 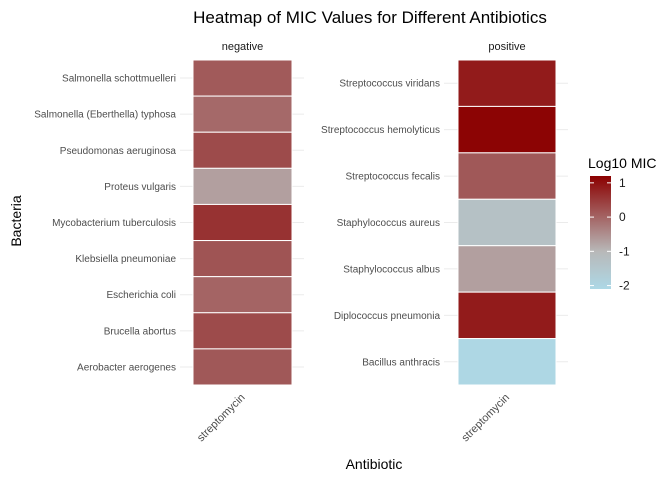 I want to click on y-tick-label: Aerobacter aerogenes, so click(x=126, y=367).